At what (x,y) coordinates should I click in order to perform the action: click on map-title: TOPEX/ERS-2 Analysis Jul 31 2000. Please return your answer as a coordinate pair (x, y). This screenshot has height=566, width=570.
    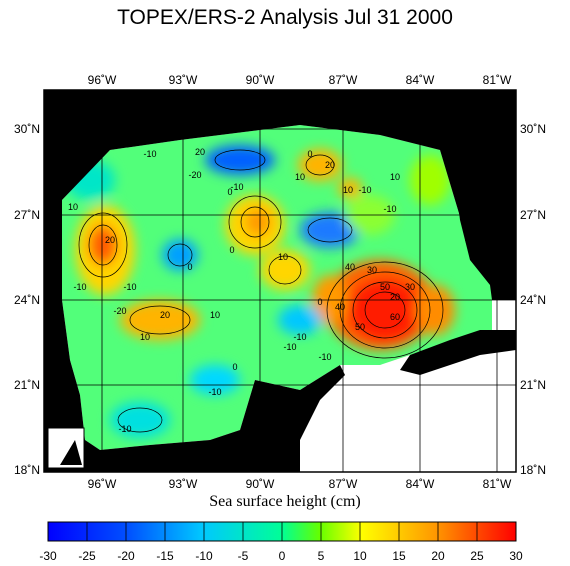
    Looking at the image, I should click on (285, 17).